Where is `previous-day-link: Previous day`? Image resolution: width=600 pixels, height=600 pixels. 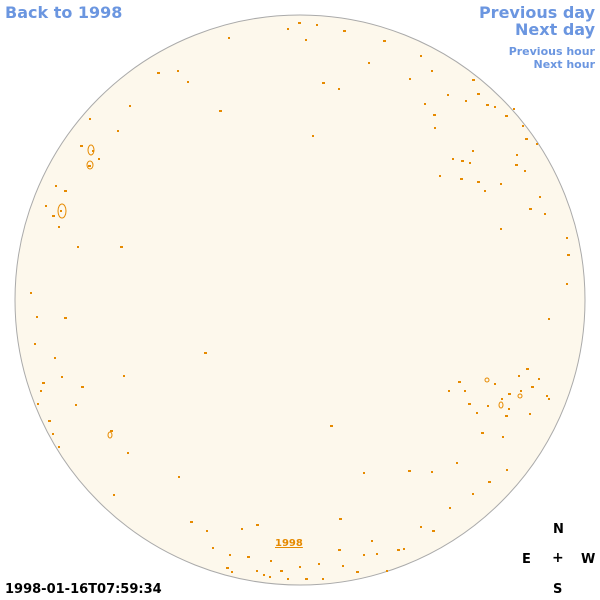 previous-day-link: Previous day is located at coordinates (536, 12).